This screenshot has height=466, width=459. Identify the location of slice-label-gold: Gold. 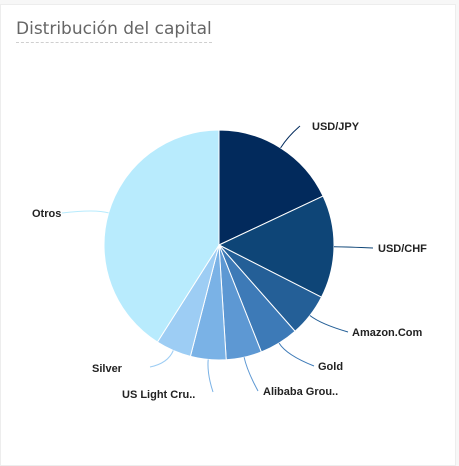
(330, 367).